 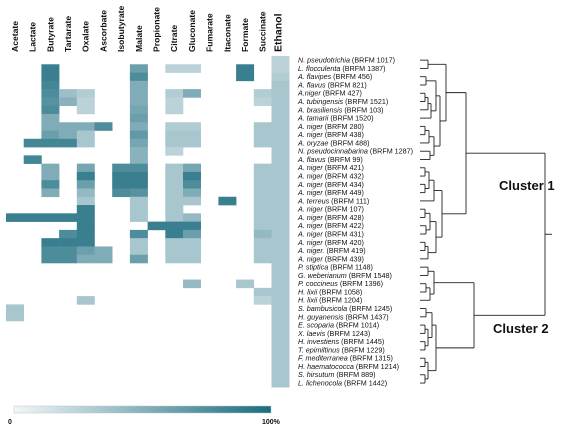 What do you see at coordinates (121, 28) in the screenshot?
I see `column-label-isobutyrate: Isobutyrate` at bounding box center [121, 28].